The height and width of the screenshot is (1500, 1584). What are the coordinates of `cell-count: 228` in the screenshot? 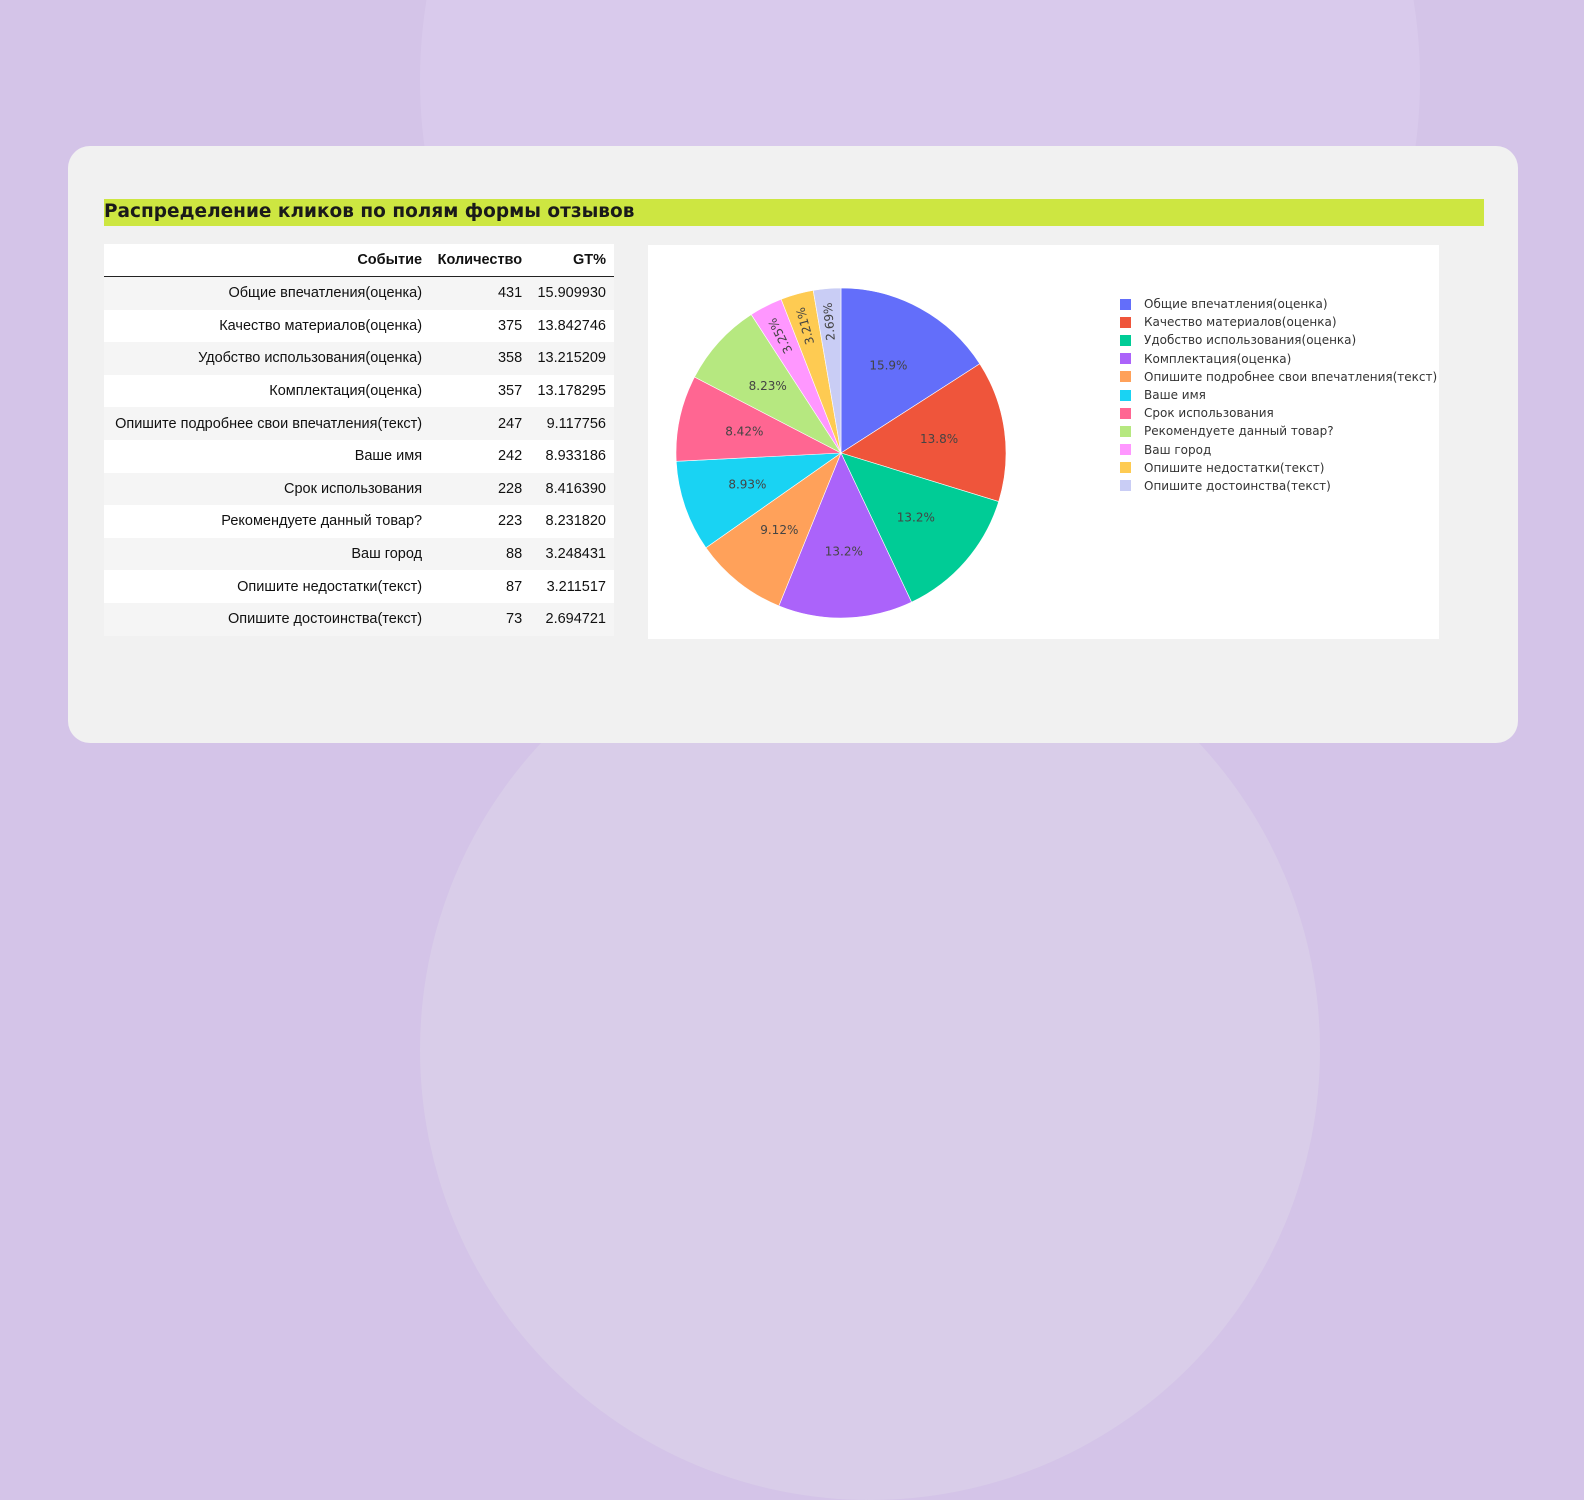 It's located at (480, 489).